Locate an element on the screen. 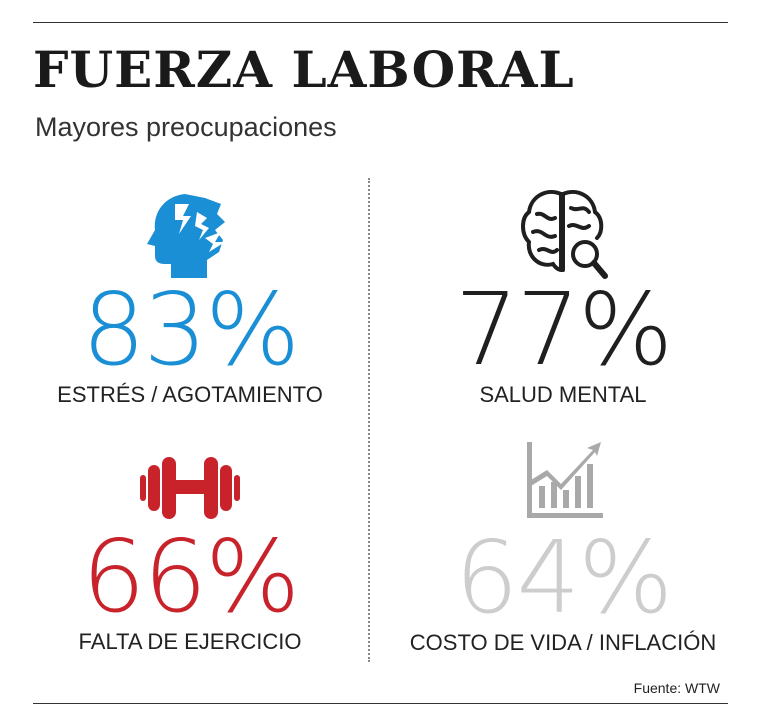 The image size is (760, 726). stat-exercise: 66% FALTA DE EJERCICIO is located at coordinates (190, 555).